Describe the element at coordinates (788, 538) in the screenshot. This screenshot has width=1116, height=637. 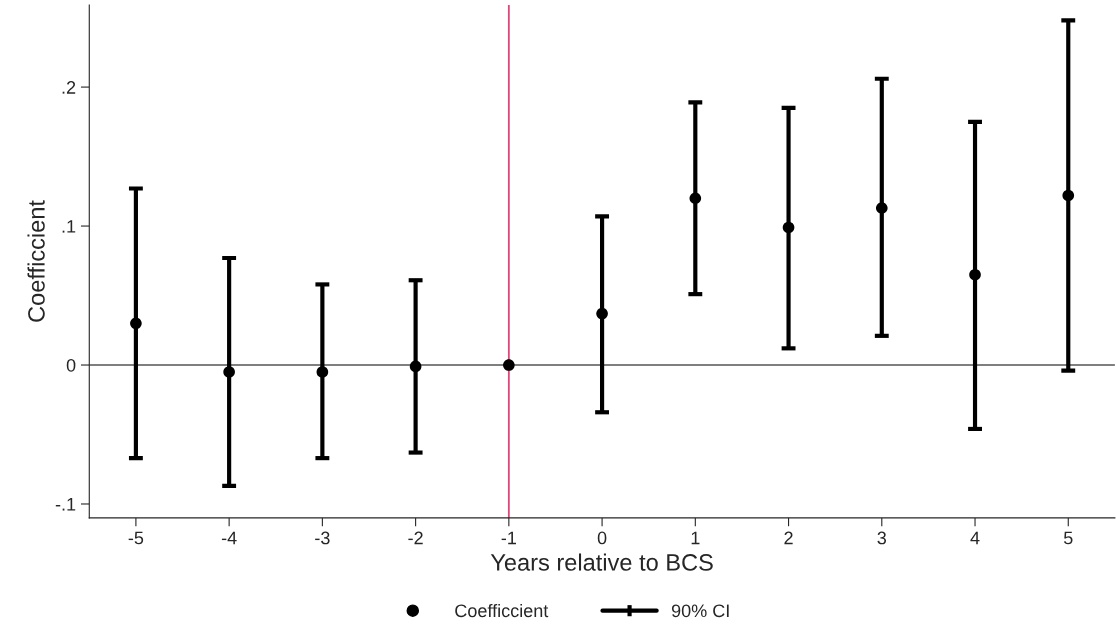
I see `x-tick-label: 2` at that location.